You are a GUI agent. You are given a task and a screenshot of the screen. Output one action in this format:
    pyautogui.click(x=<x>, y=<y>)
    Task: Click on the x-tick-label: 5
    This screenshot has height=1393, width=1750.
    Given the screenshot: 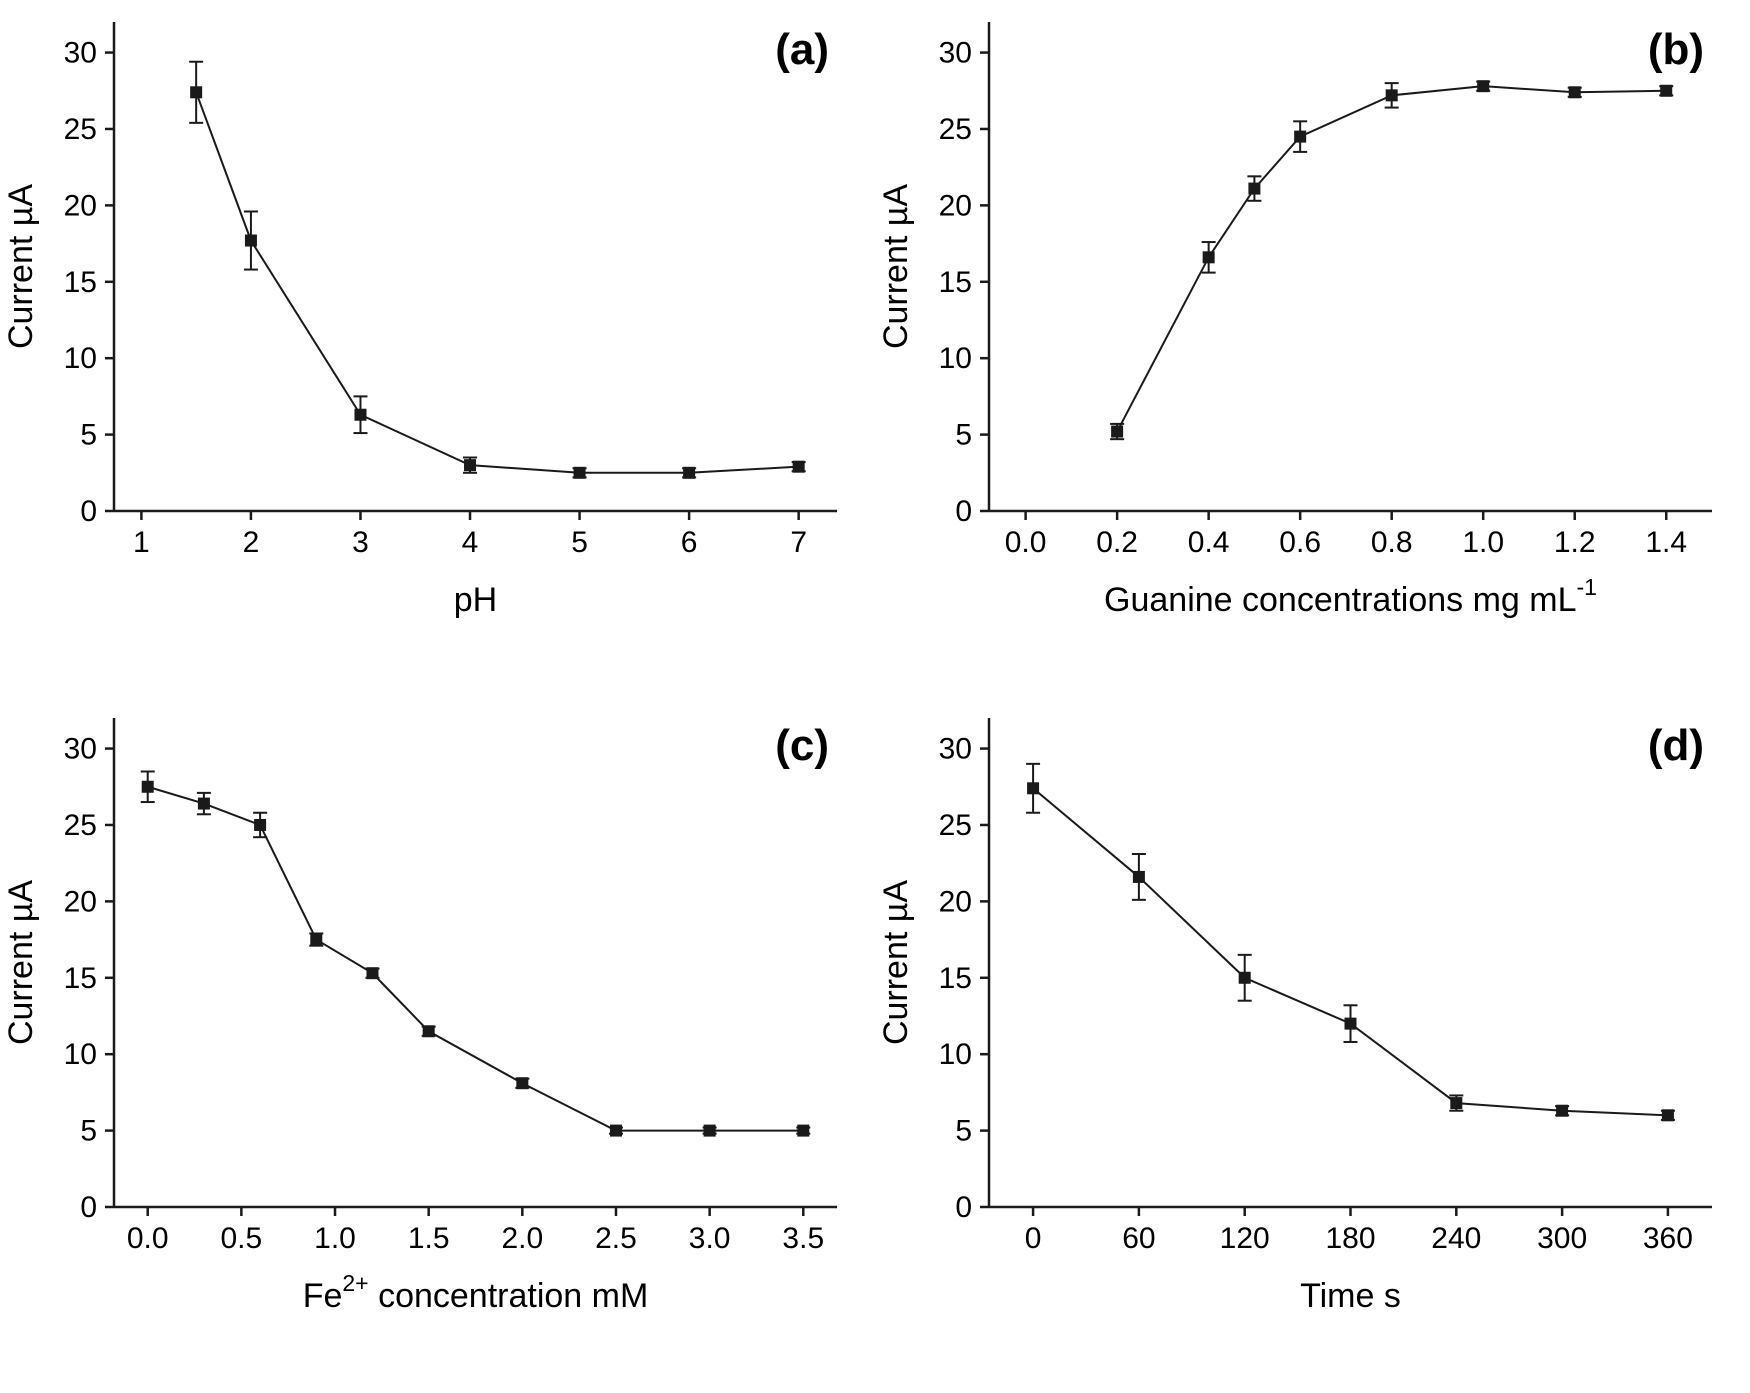 What is the action you would take?
    pyautogui.click(x=579, y=542)
    